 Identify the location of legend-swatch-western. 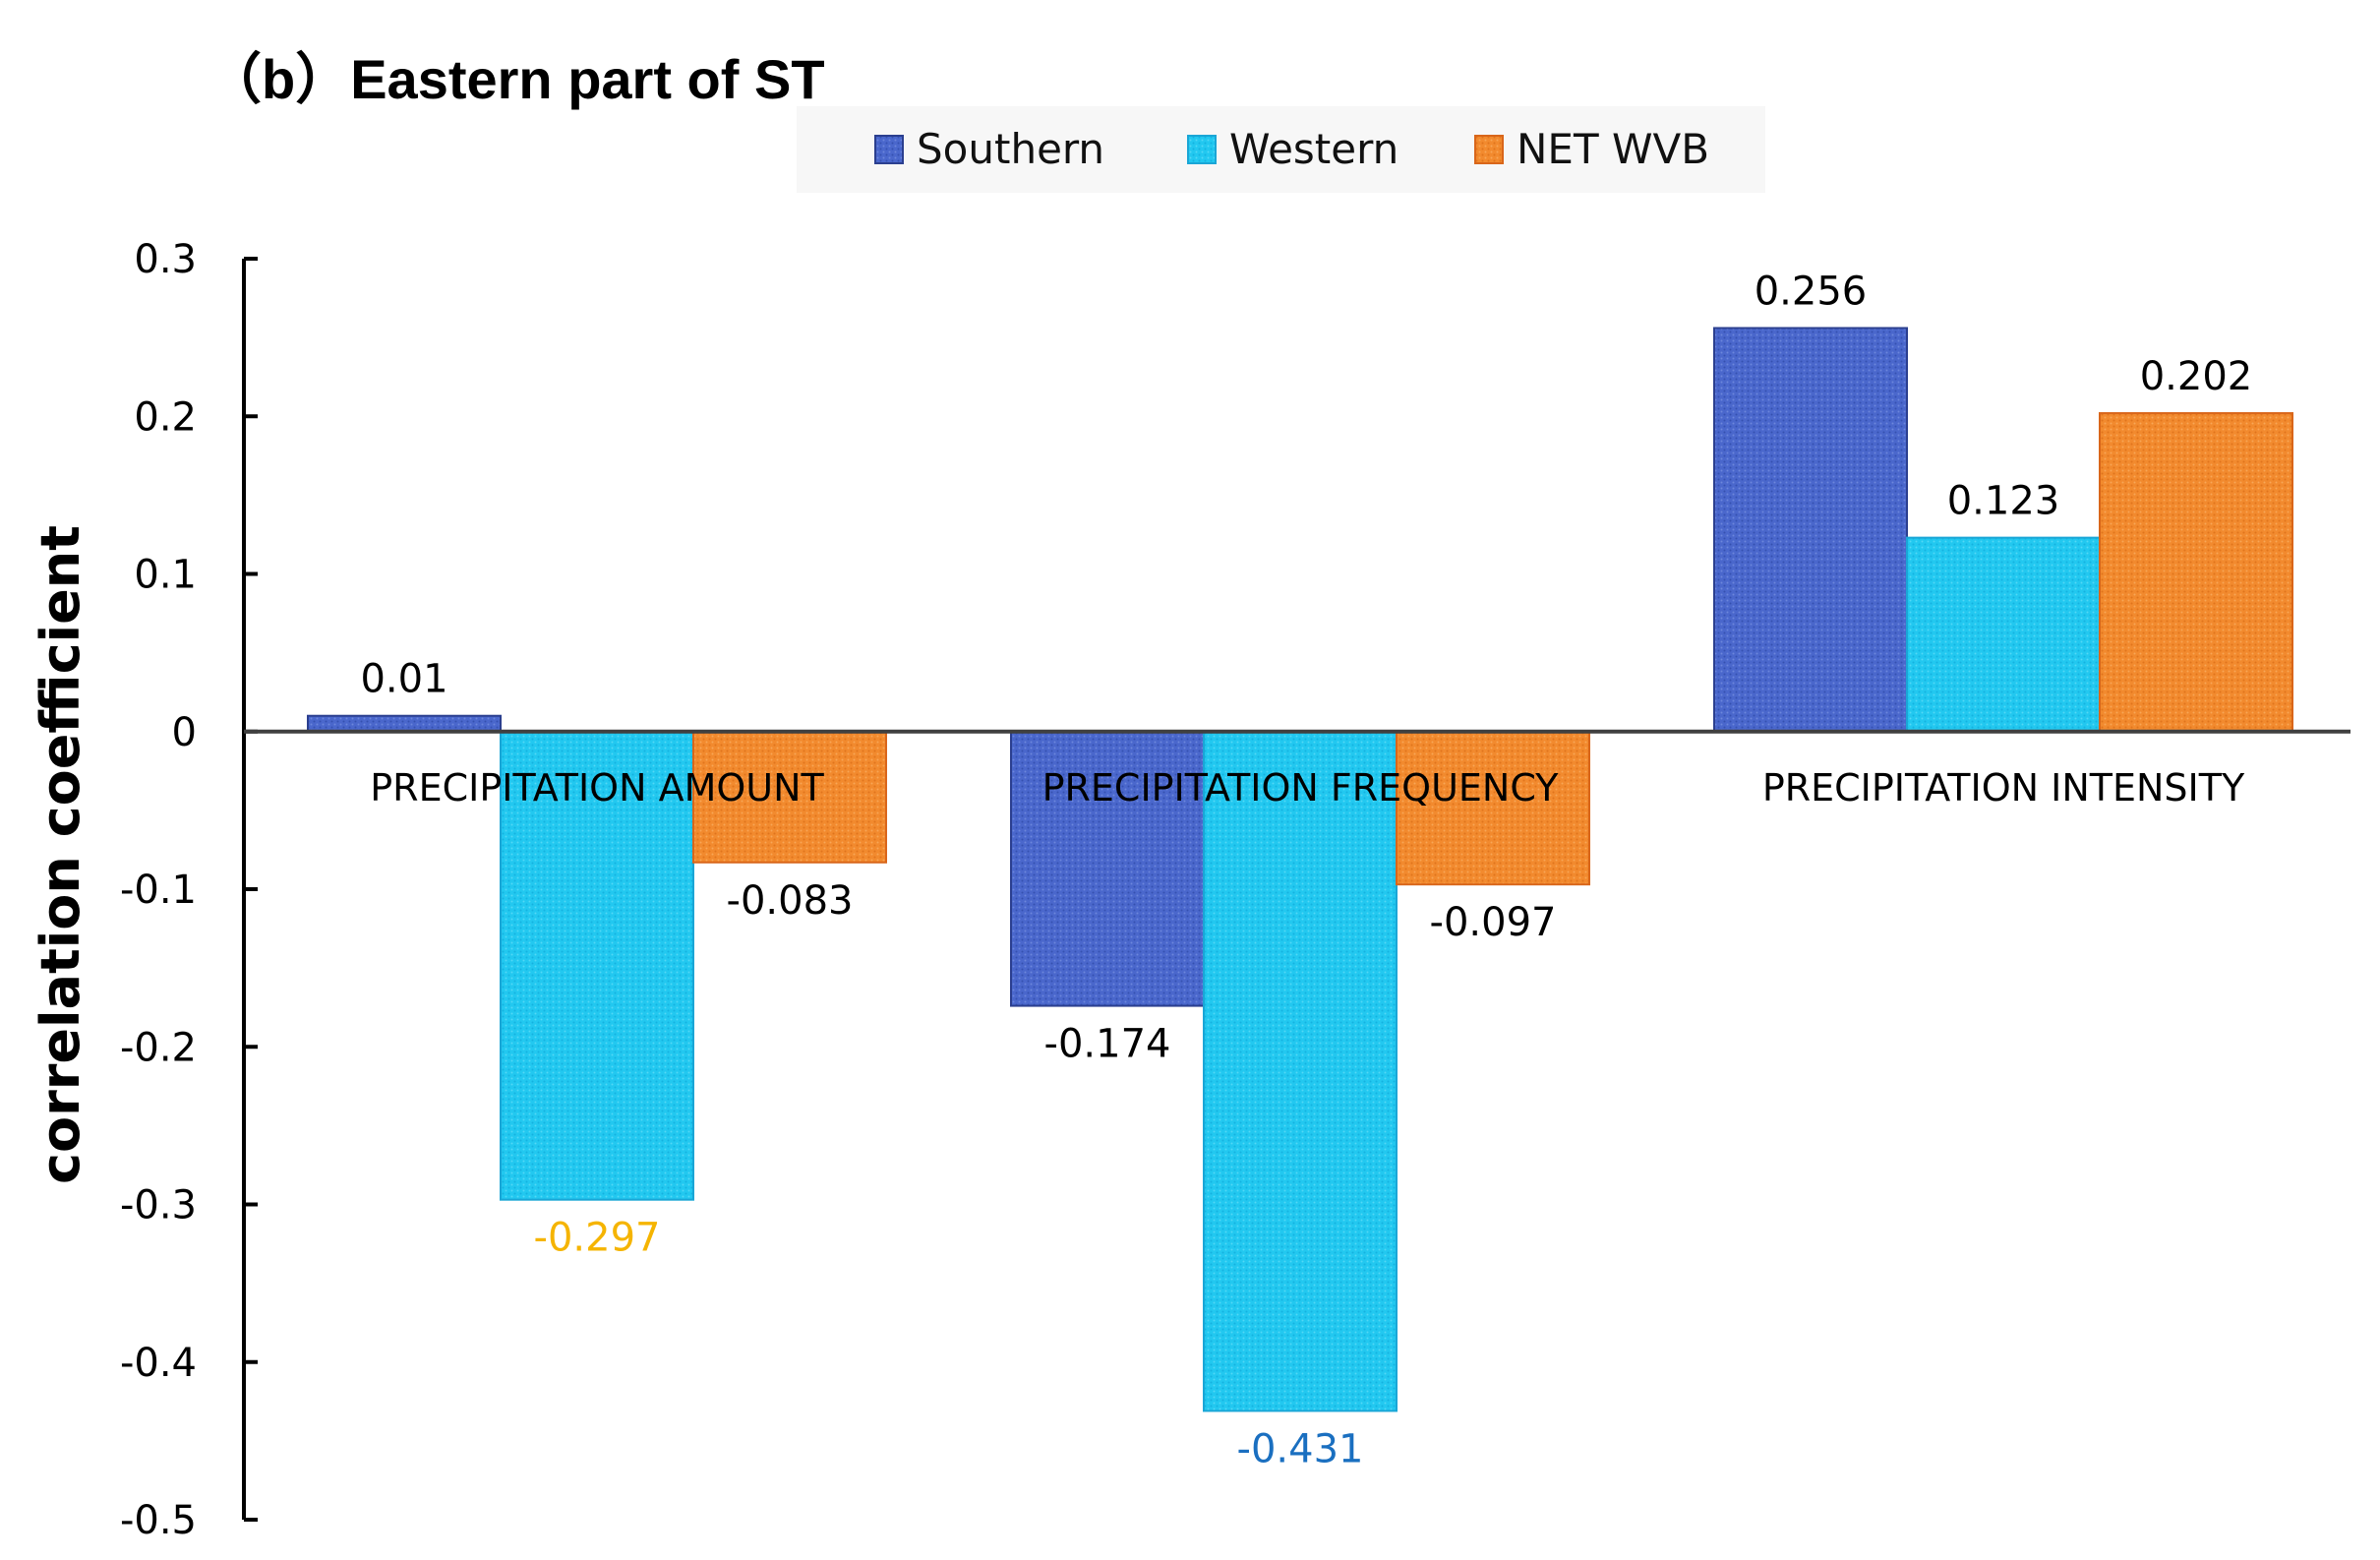
(1202, 149).